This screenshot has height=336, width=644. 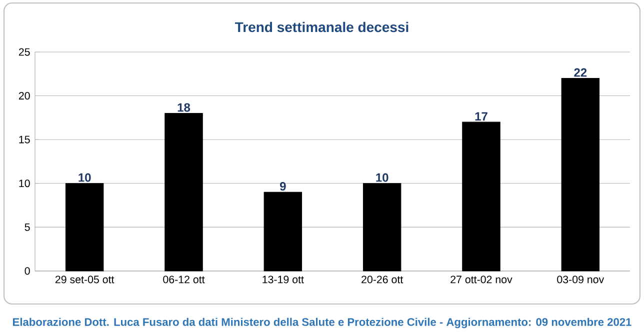 I want to click on y-tick-label: 10, so click(x=24, y=184).